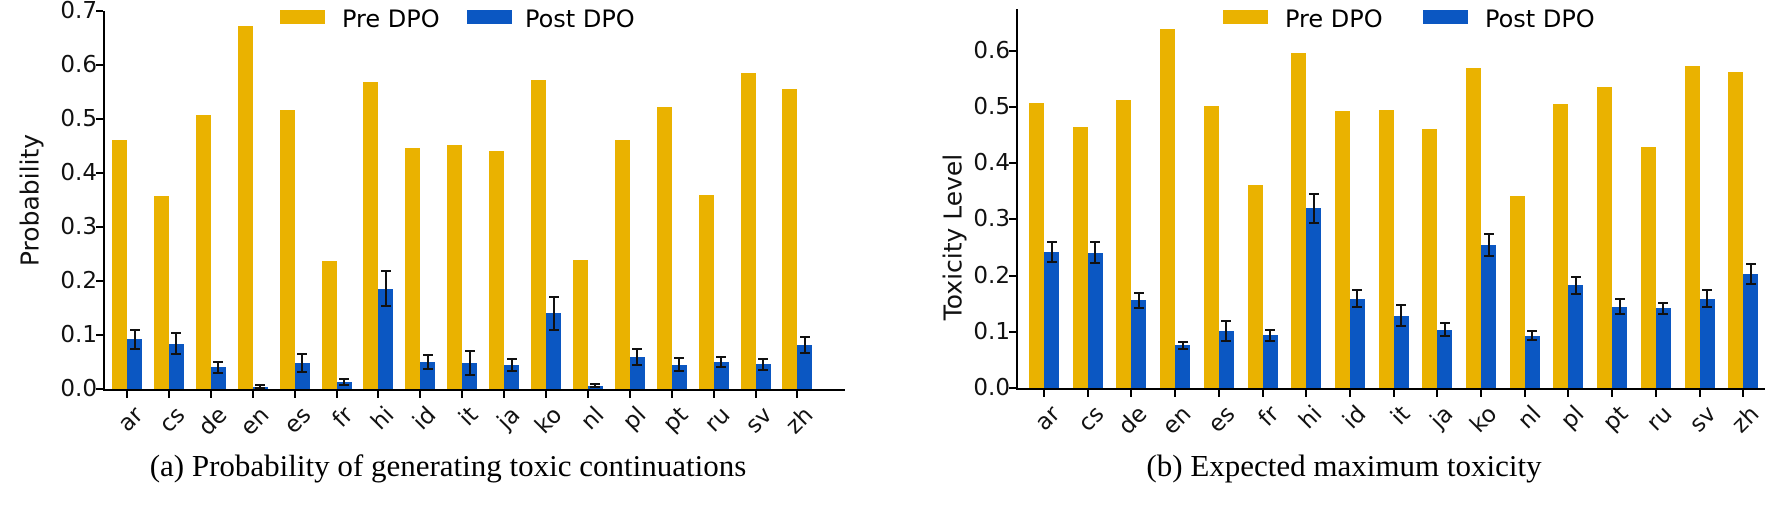 Image resolution: width=1792 pixels, height=510 pixels. What do you see at coordinates (1575, 285) in the screenshot?
I see `errorbar-post-dpo-pl` at bounding box center [1575, 285].